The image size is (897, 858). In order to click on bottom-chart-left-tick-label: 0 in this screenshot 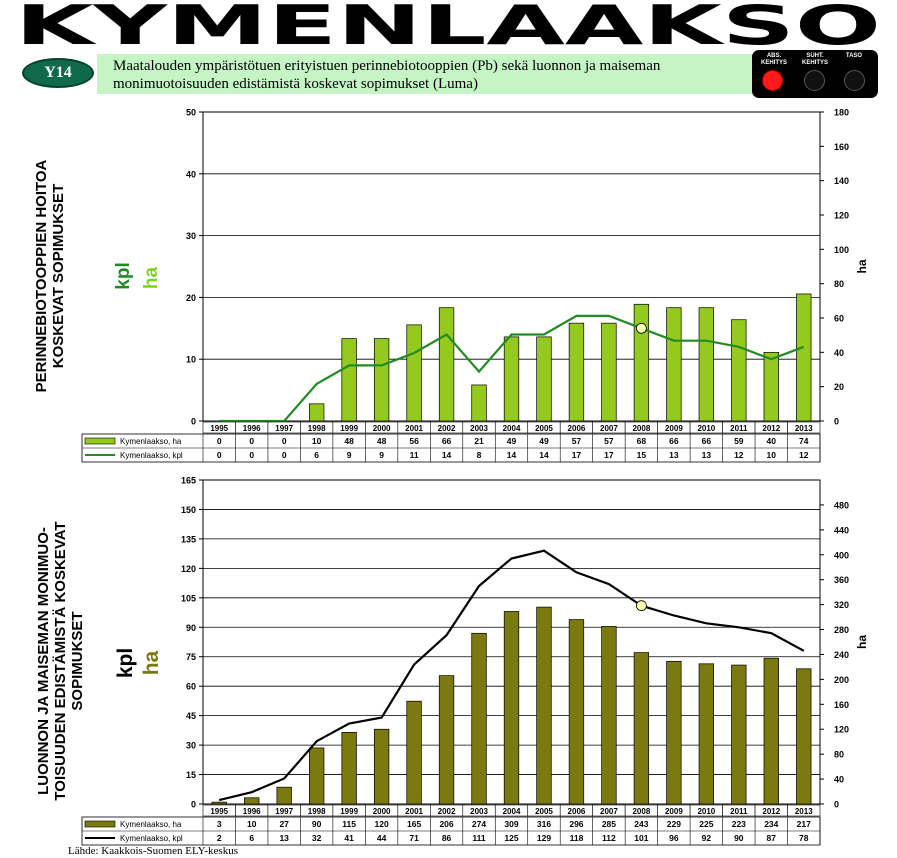, I will do `click(193, 805)`.